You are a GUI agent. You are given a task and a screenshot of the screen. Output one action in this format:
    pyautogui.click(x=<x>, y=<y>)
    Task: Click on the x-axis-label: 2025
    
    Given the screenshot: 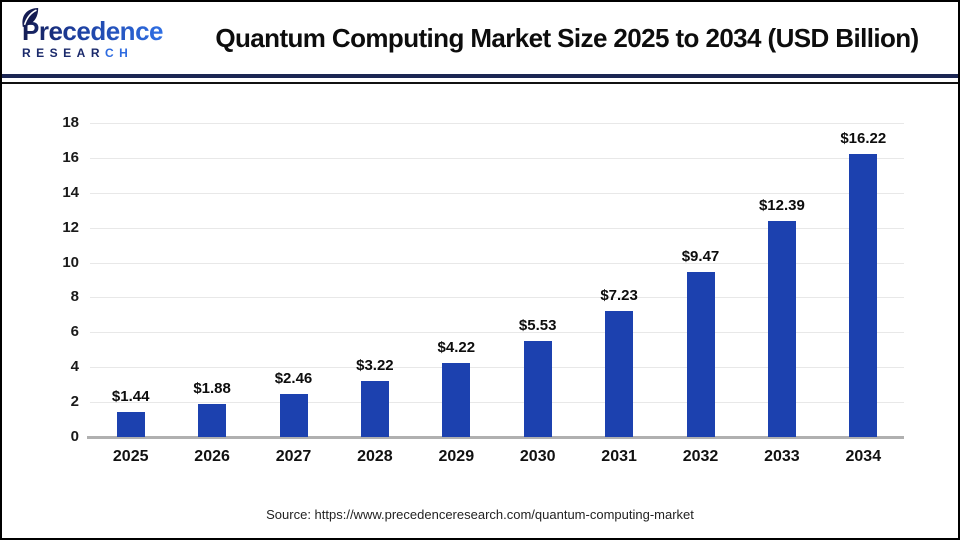 What is the action you would take?
    pyautogui.click(x=130, y=456)
    